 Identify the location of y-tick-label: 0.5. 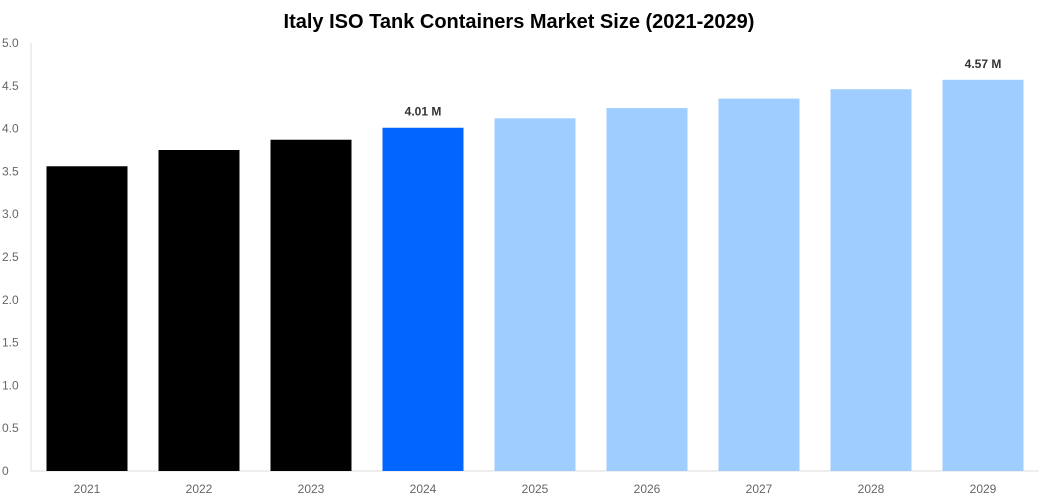
(10, 428).